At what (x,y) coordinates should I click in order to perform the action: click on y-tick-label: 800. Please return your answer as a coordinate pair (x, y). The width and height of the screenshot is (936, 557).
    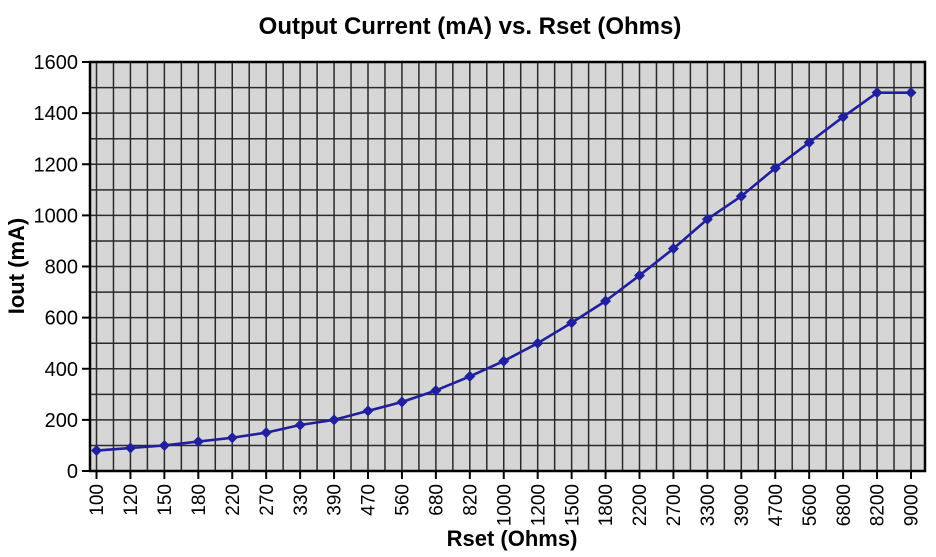
    Looking at the image, I should click on (61, 268).